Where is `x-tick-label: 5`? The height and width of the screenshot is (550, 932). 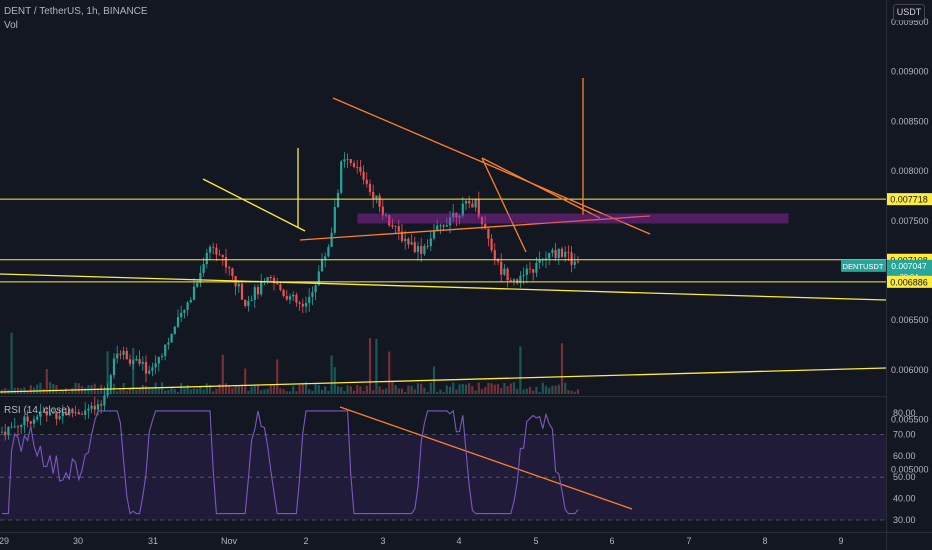 x-tick-label: 5 is located at coordinates (535, 541).